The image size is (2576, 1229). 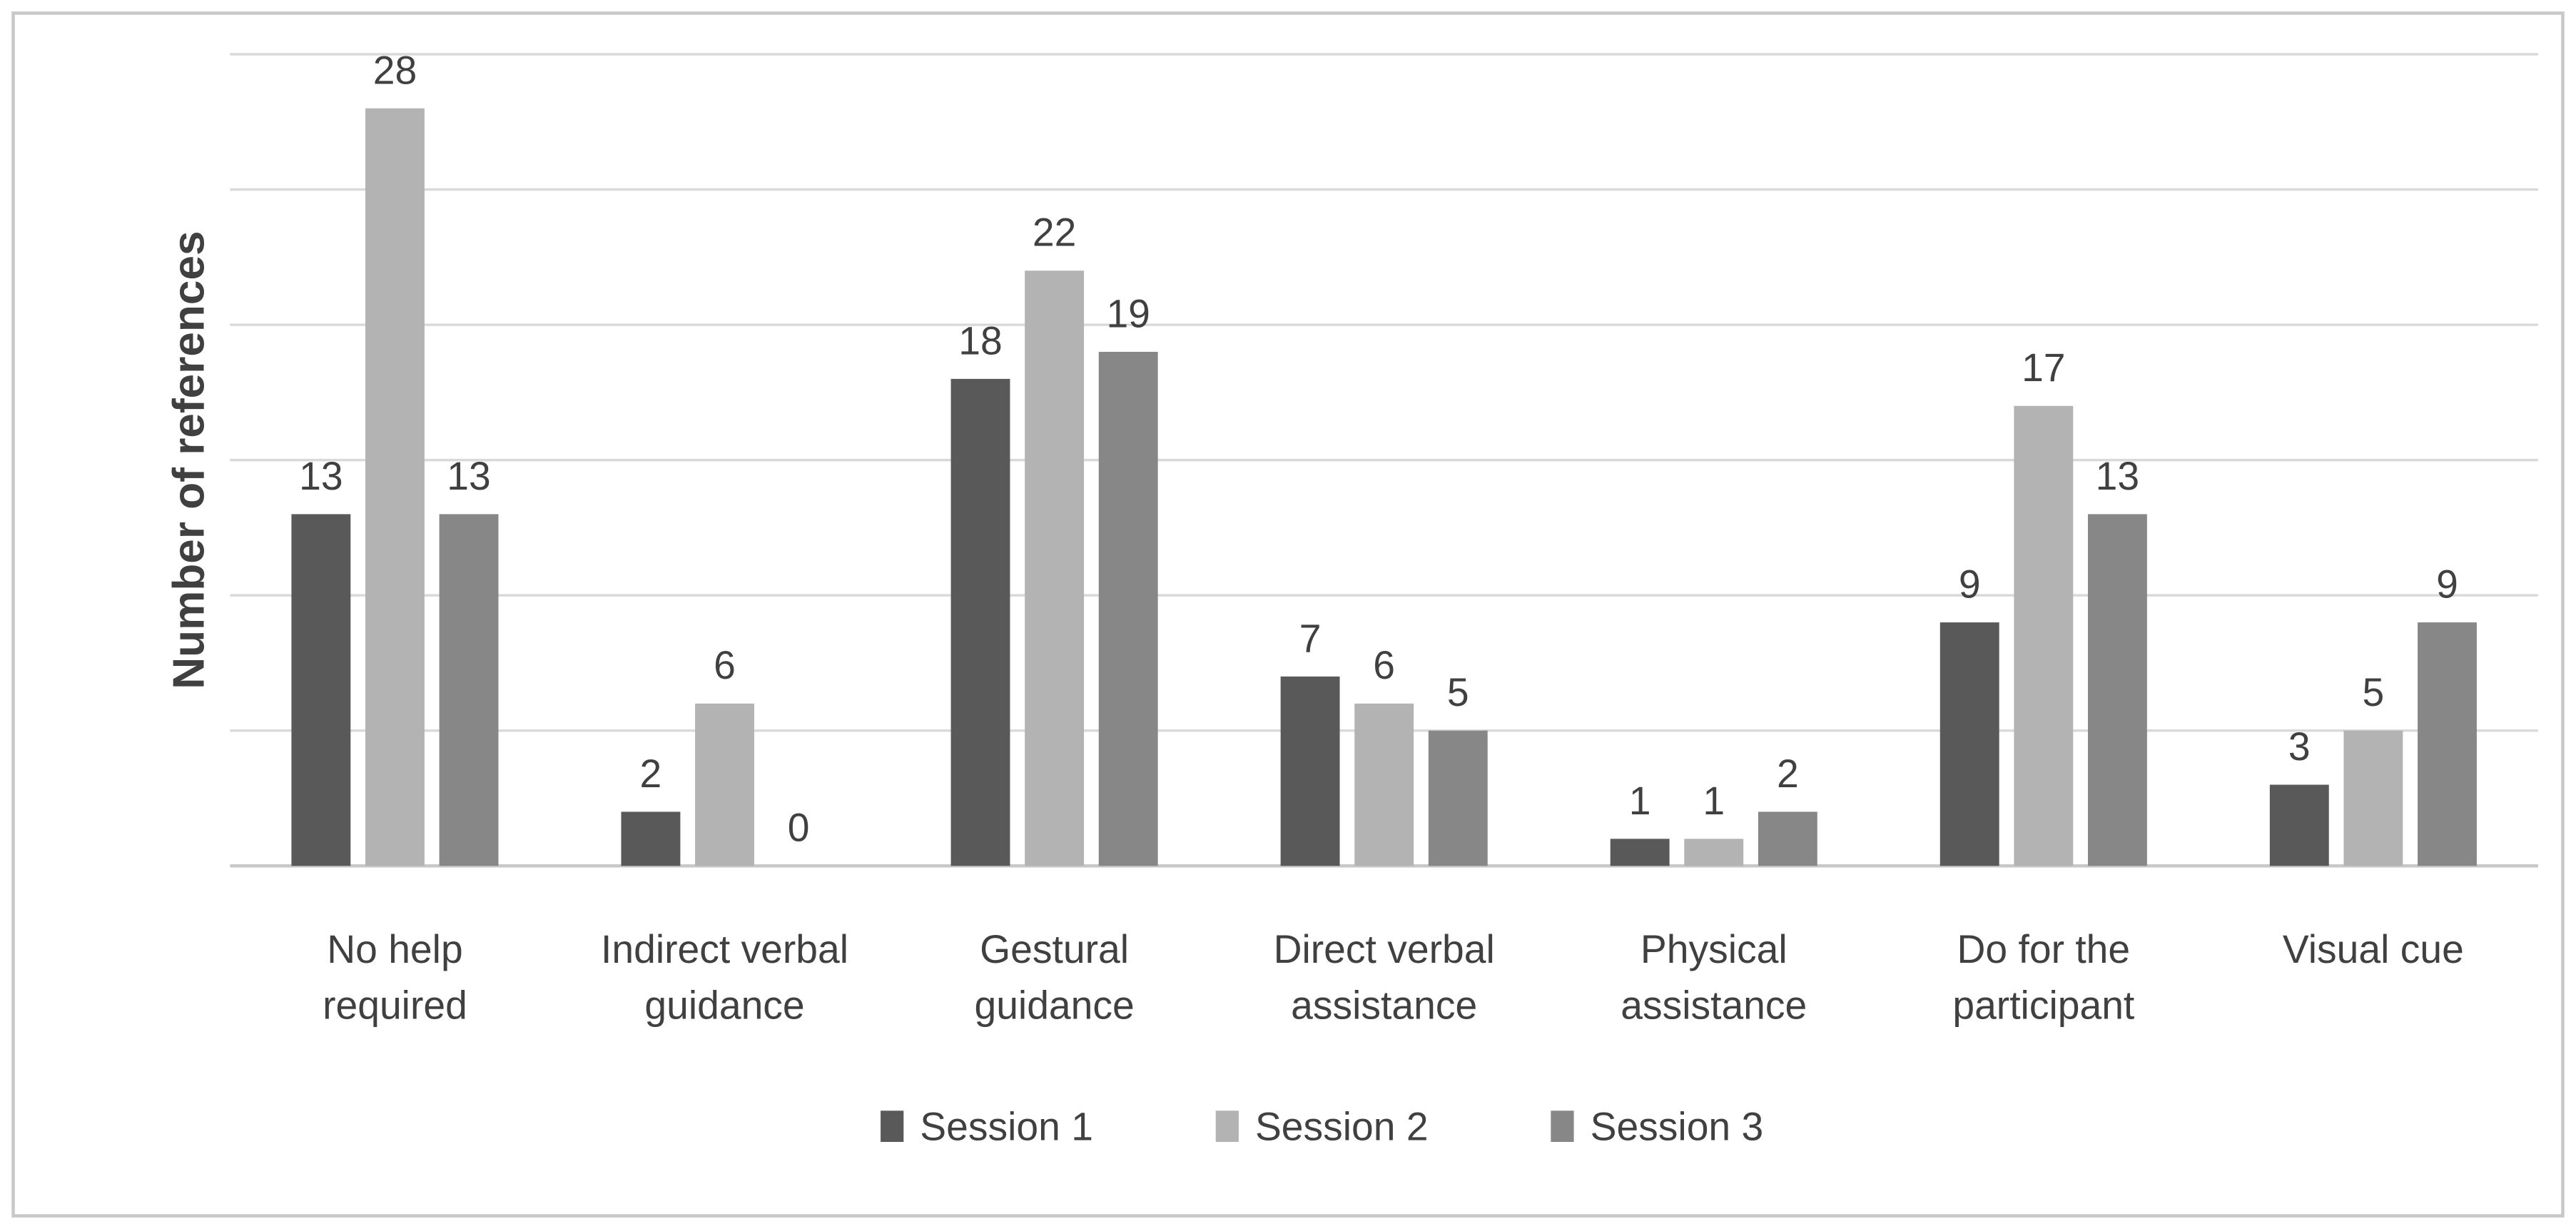 I want to click on legend-item: Session 1, so click(x=987, y=1127).